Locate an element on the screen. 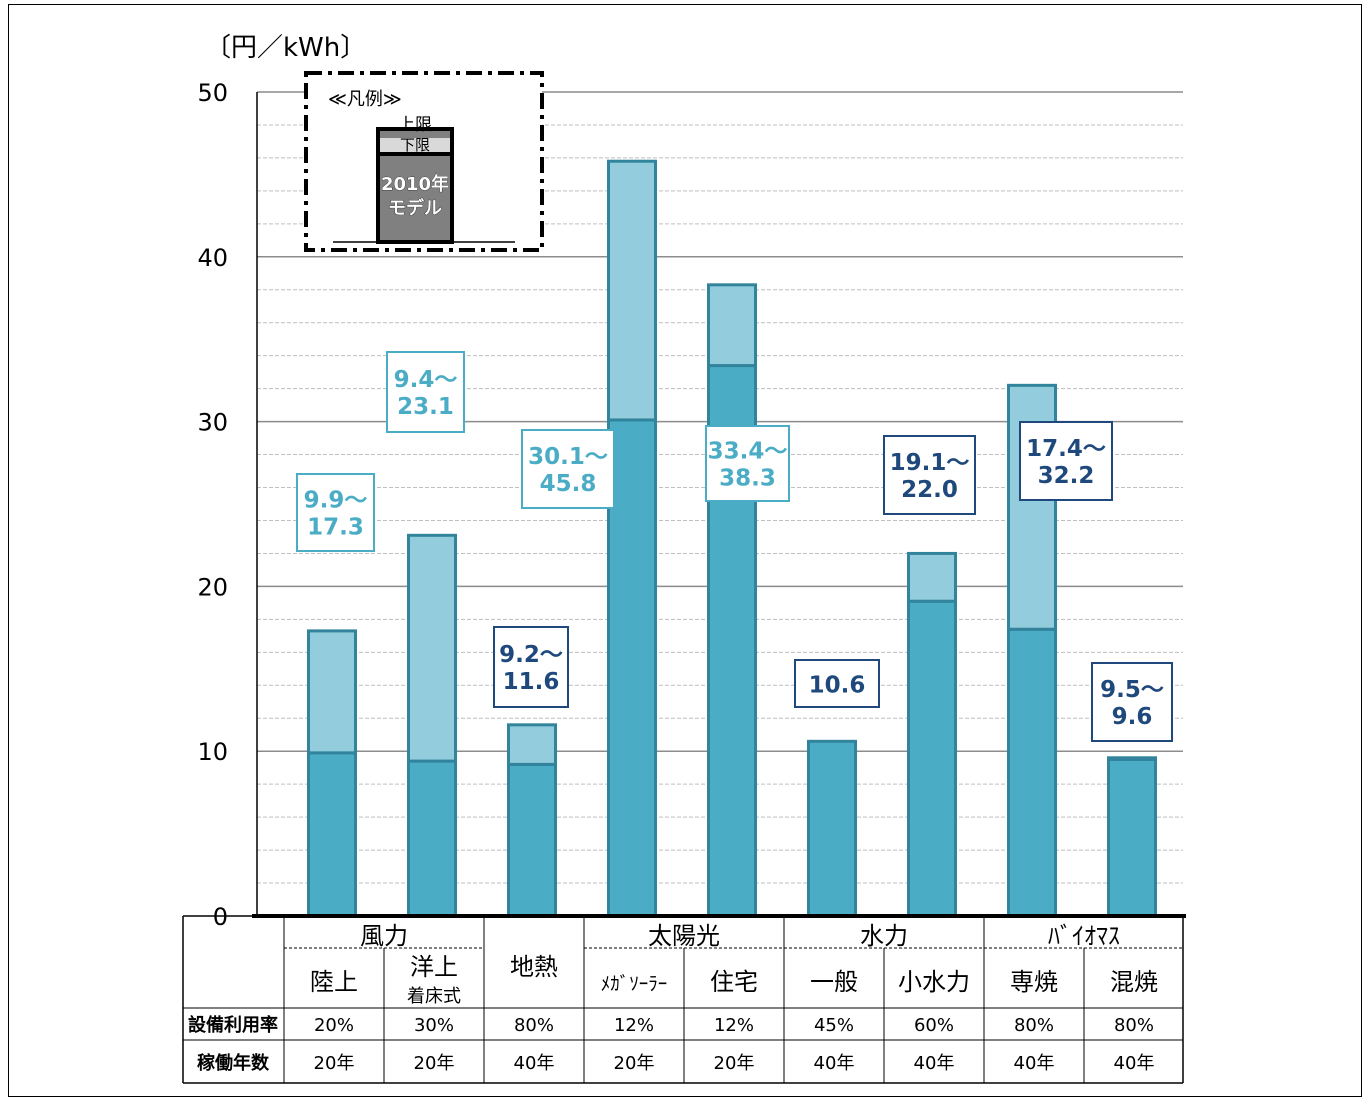  legend-lower-label: 下限 is located at coordinates (415, 145).